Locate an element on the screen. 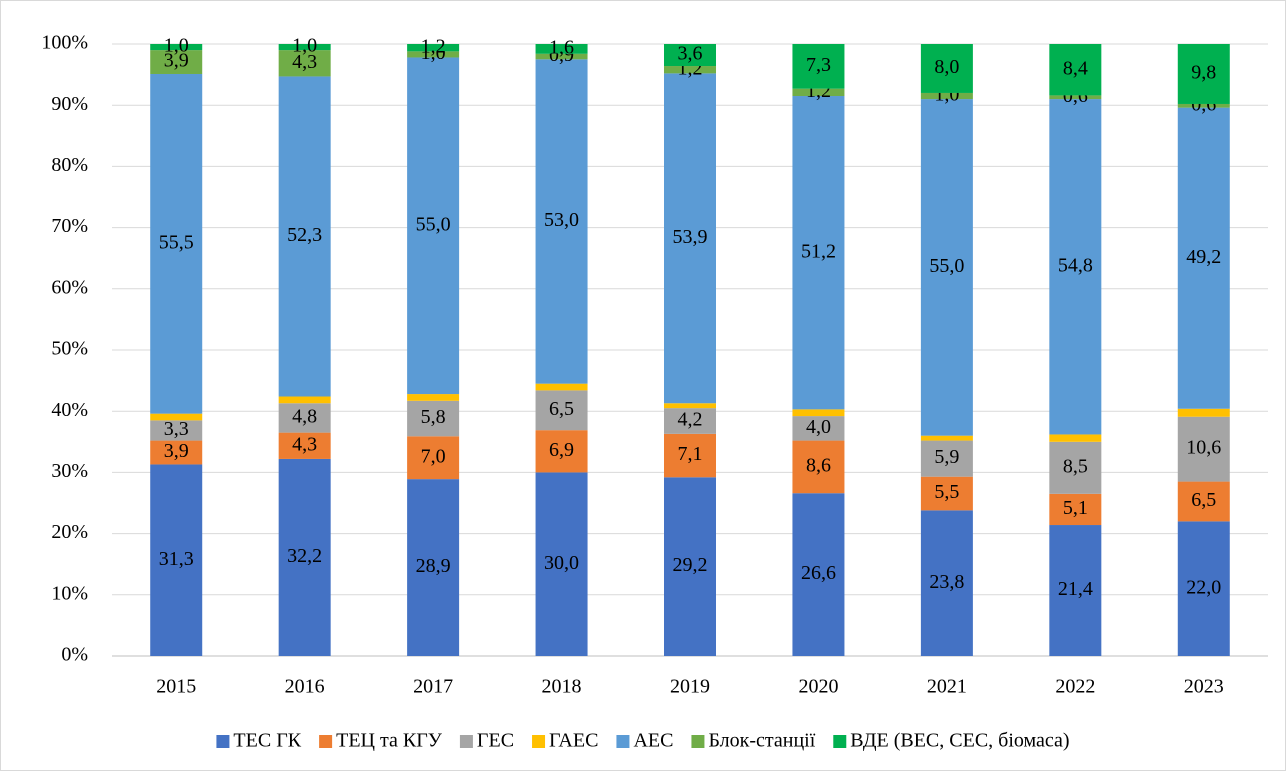 Image resolution: width=1286 pixels, height=771 pixels. x-tick-label: 2023 is located at coordinates (1204, 687).